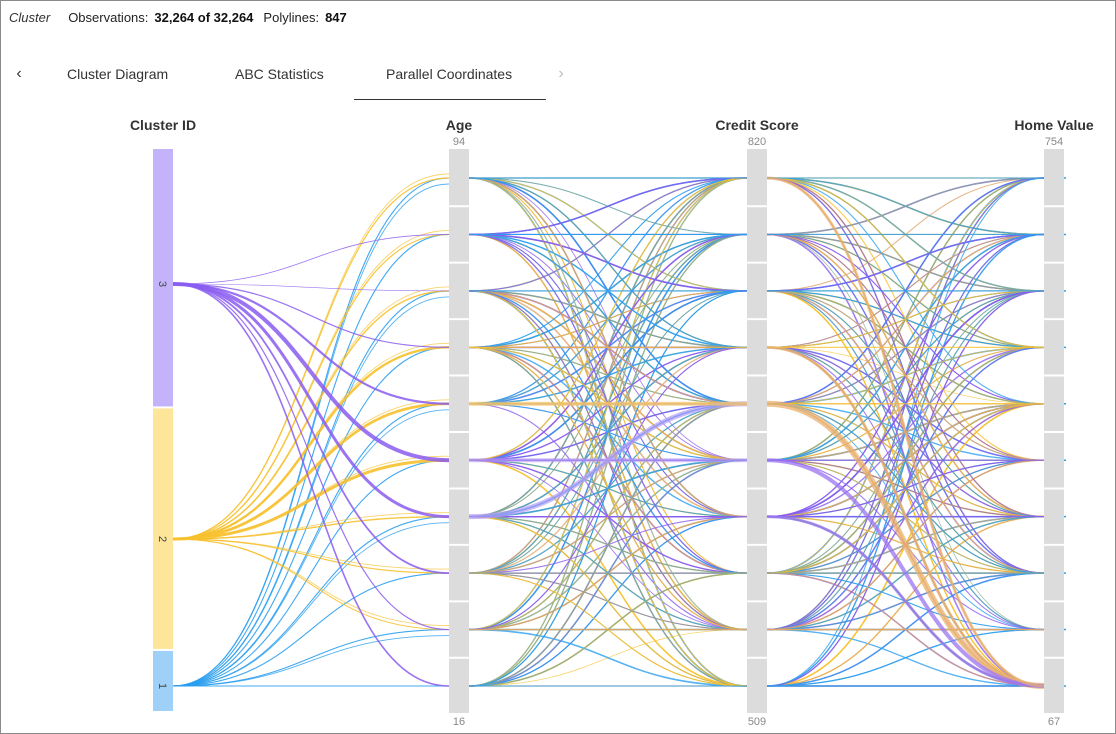  Describe the element at coordinates (336, 17) in the screenshot. I see `polylines-value: 847` at that location.